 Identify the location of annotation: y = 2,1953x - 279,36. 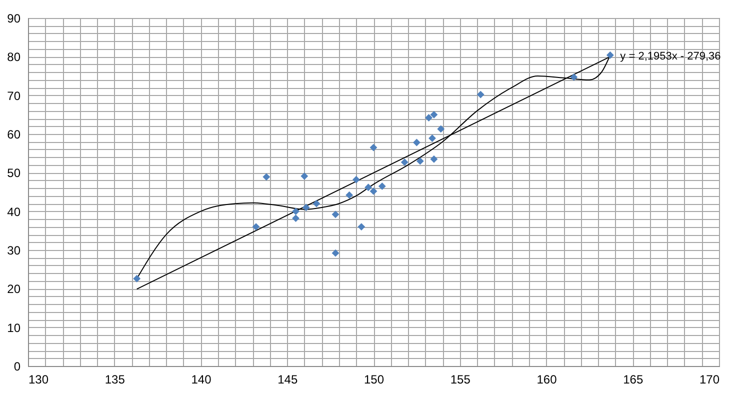
(670, 56).